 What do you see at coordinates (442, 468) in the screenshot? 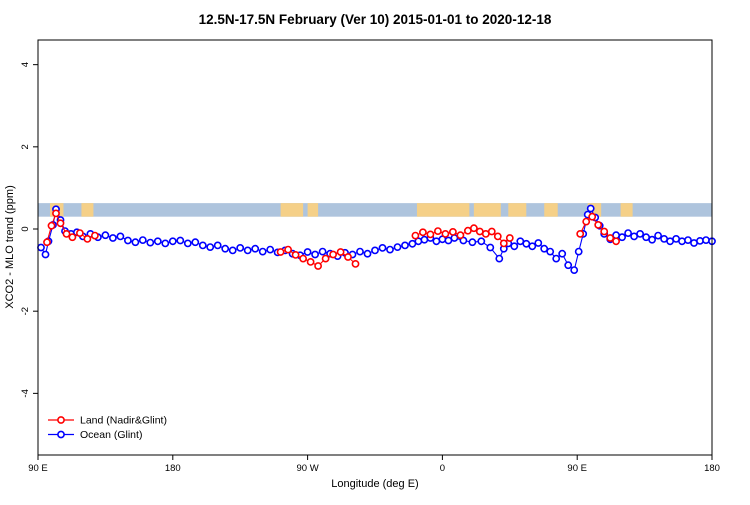
I see `x-tick-label: 0` at bounding box center [442, 468].